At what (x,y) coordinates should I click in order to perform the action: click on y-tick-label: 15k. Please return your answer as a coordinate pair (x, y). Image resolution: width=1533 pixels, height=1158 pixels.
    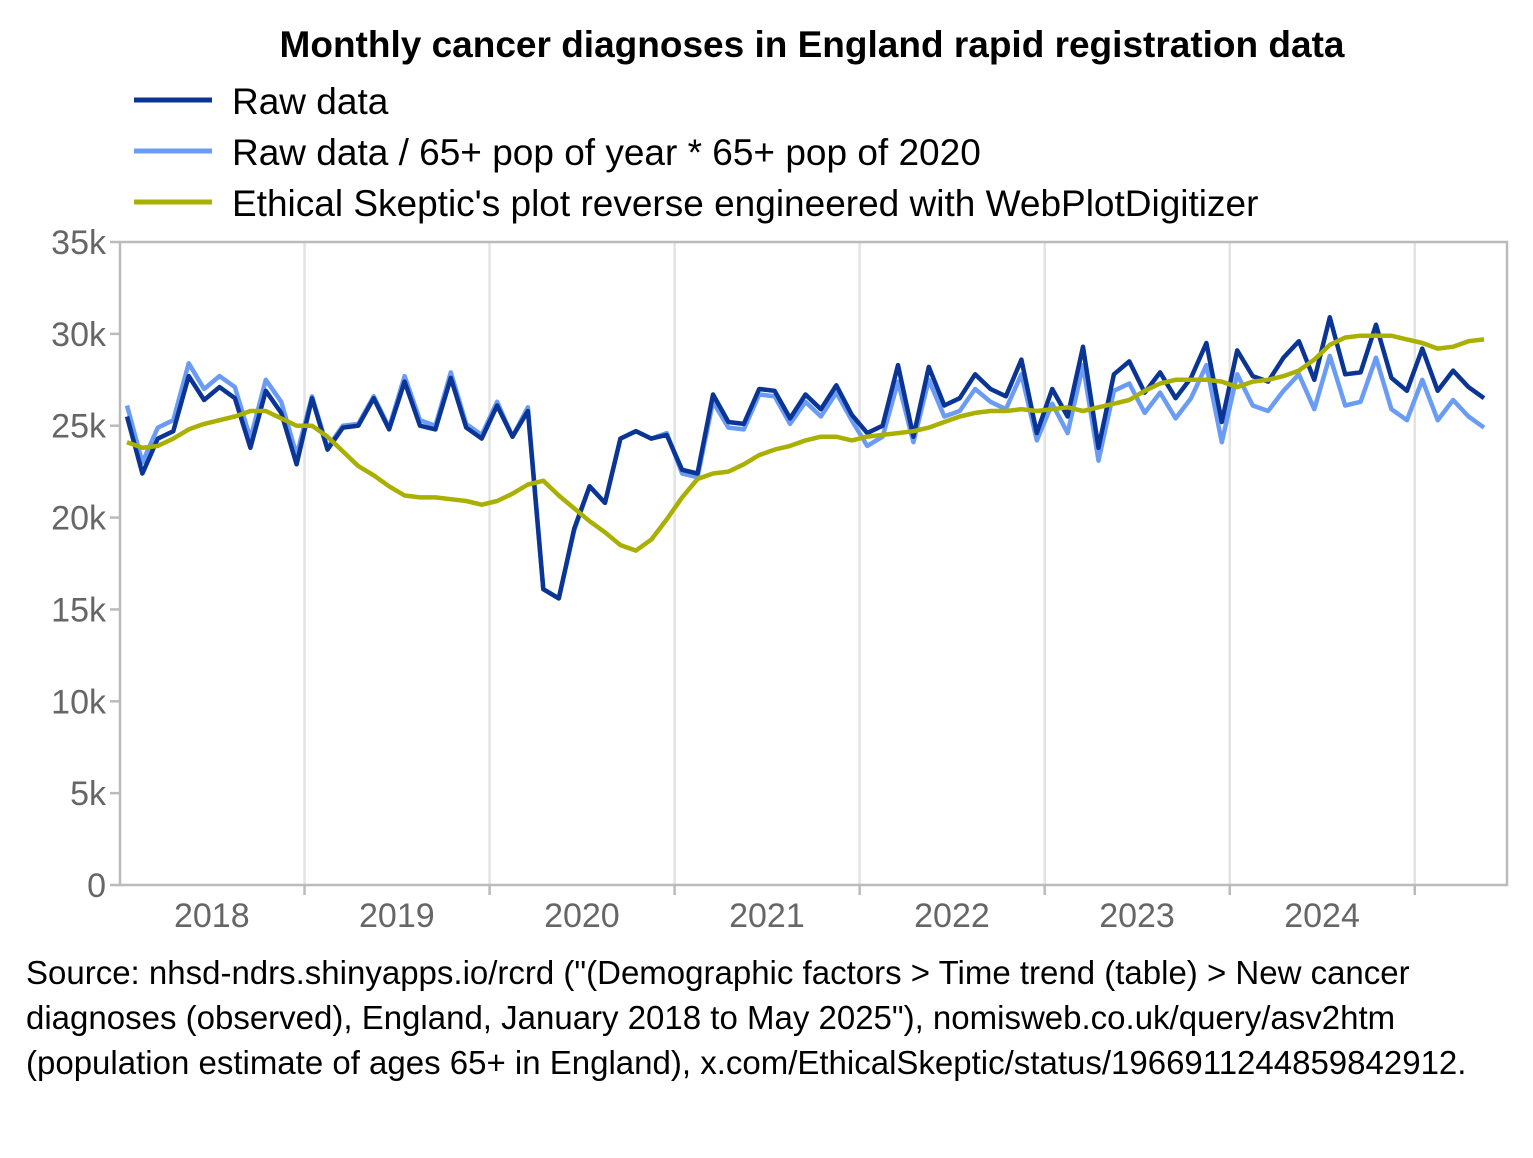
    Looking at the image, I should click on (79, 610).